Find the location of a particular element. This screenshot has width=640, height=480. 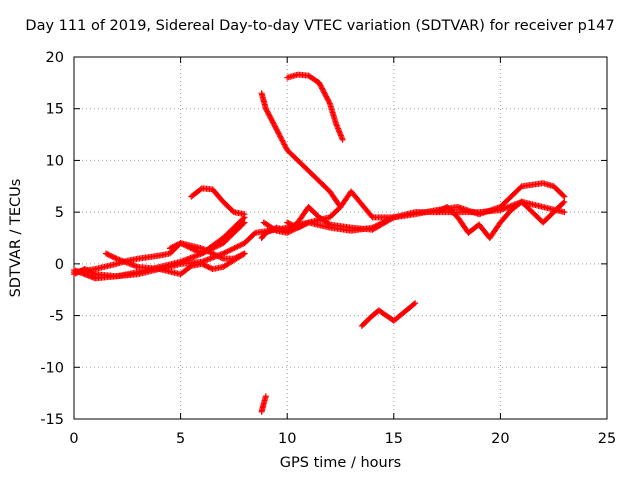

y-tick-label: 15 is located at coordinates (55, 110).